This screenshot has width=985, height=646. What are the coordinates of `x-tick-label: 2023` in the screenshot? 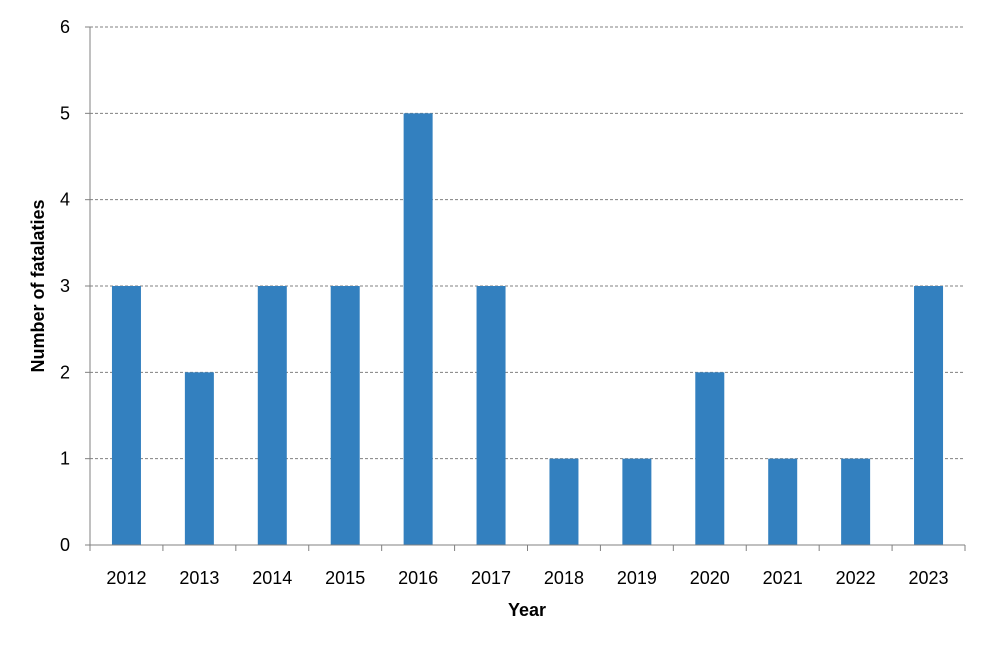 It's located at (929, 578).